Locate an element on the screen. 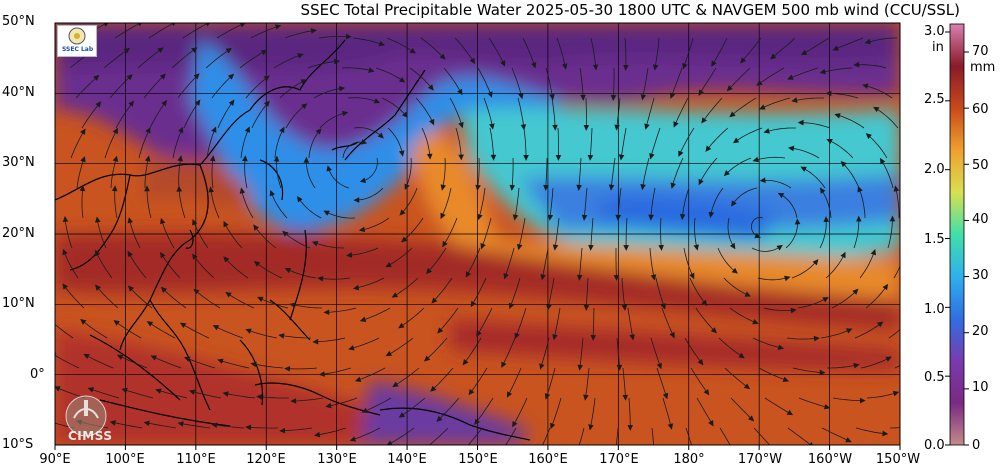 The width and height of the screenshot is (1000, 470). lat-label-0: 0° is located at coordinates (37, 374).